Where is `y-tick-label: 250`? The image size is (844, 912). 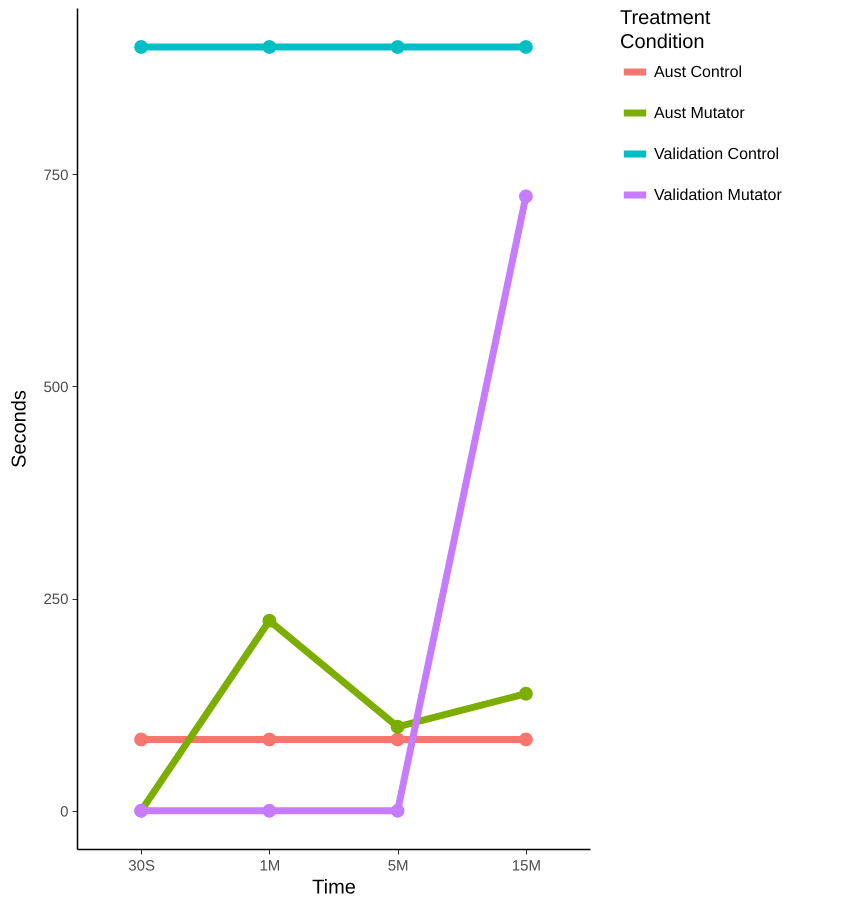
y-tick-label: 250 is located at coordinates (55, 599).